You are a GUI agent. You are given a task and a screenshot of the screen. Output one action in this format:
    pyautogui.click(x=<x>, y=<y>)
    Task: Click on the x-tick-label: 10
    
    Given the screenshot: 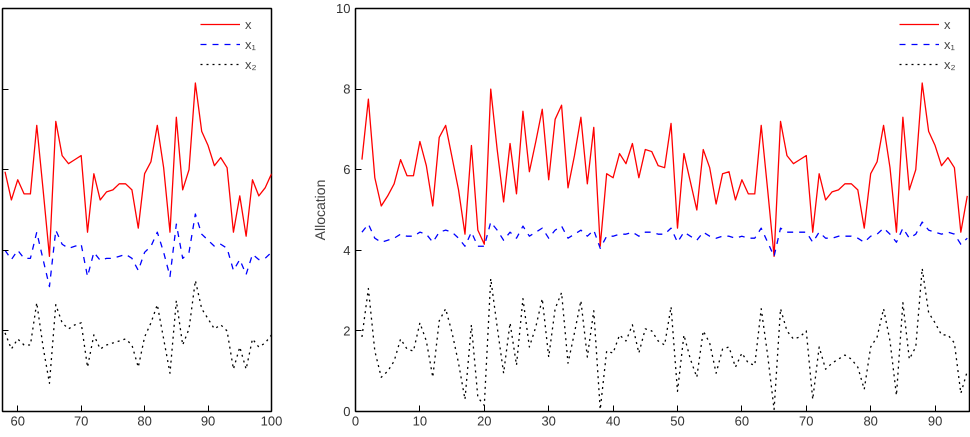 What is the action you would take?
    pyautogui.click(x=420, y=421)
    